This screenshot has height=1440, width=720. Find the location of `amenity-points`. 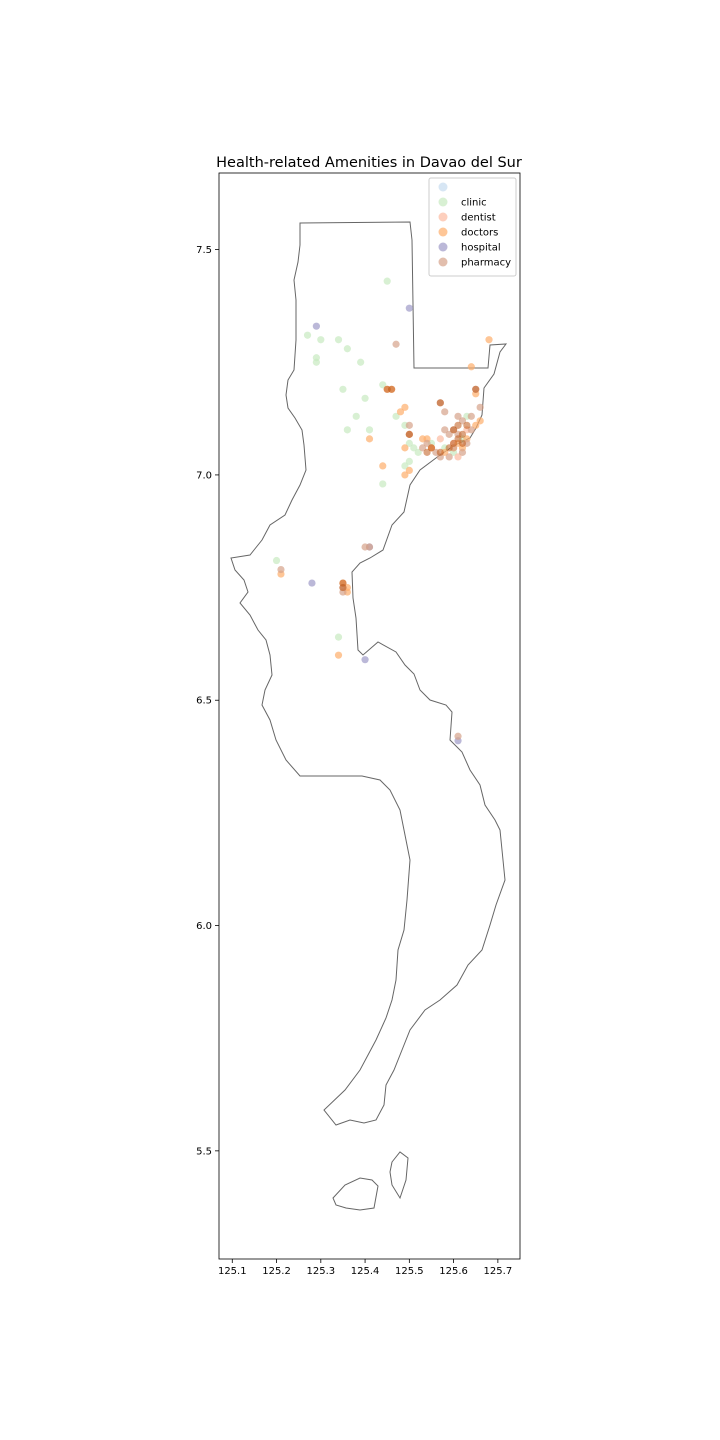

amenity-points is located at coordinates (382, 511).